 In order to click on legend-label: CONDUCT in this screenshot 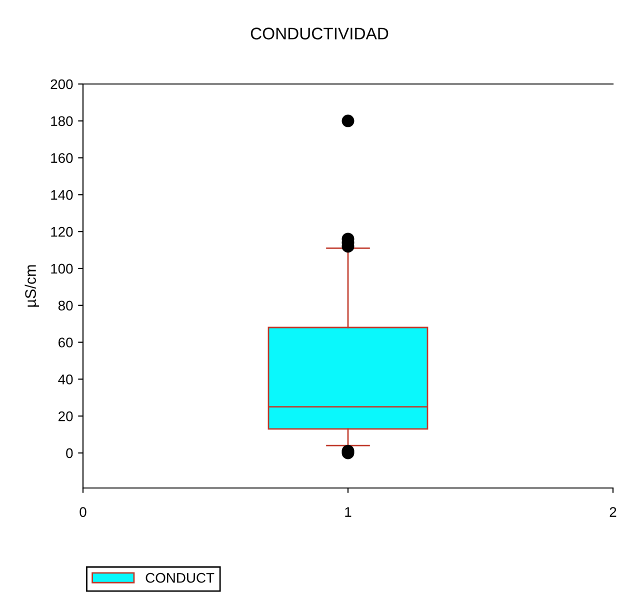, I will do `click(180, 577)`.